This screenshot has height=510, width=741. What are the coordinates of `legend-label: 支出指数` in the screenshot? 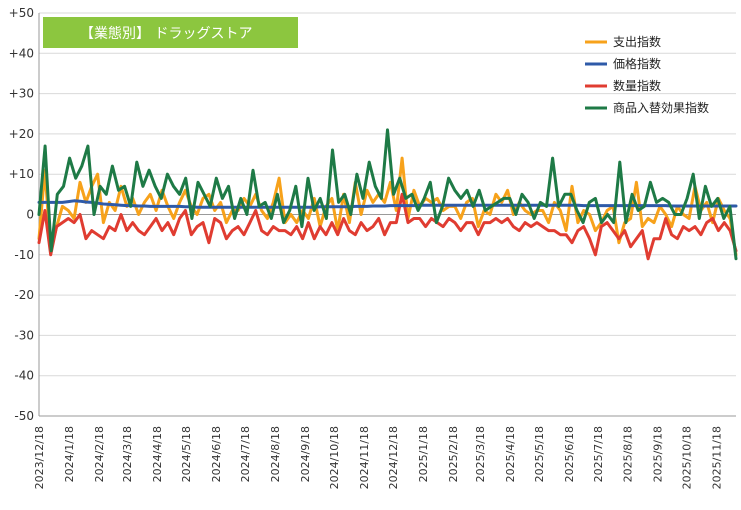 It's located at (637, 41).